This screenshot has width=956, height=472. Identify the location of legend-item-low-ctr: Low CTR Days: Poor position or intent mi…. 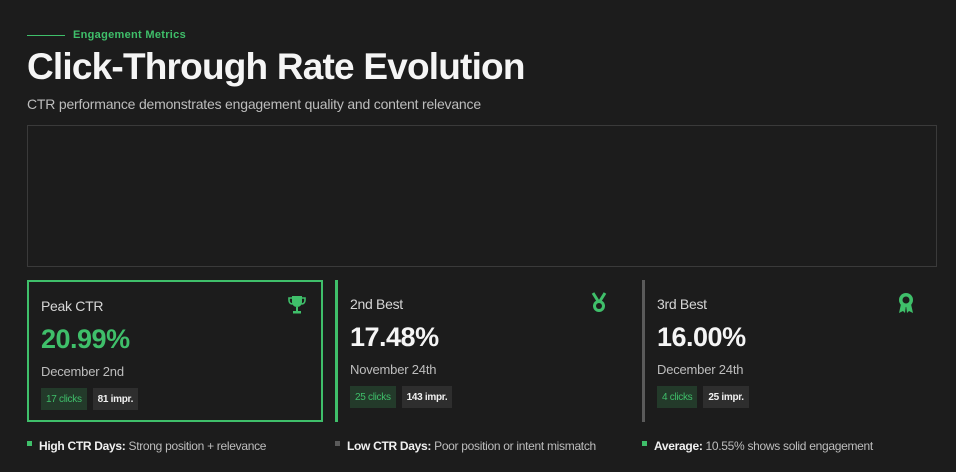
(465, 446).